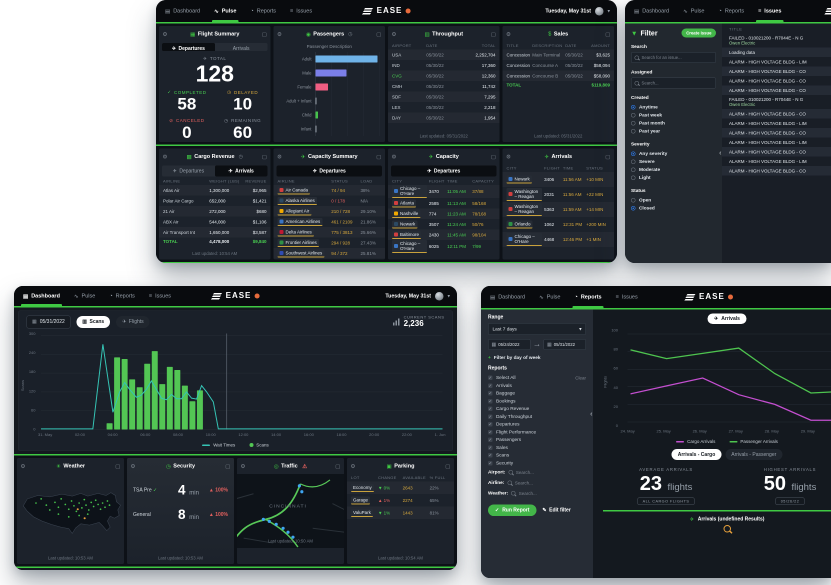  Describe the element at coordinates (241, 48) in the screenshot. I see `tab-arrivals: Arrivals` at that location.